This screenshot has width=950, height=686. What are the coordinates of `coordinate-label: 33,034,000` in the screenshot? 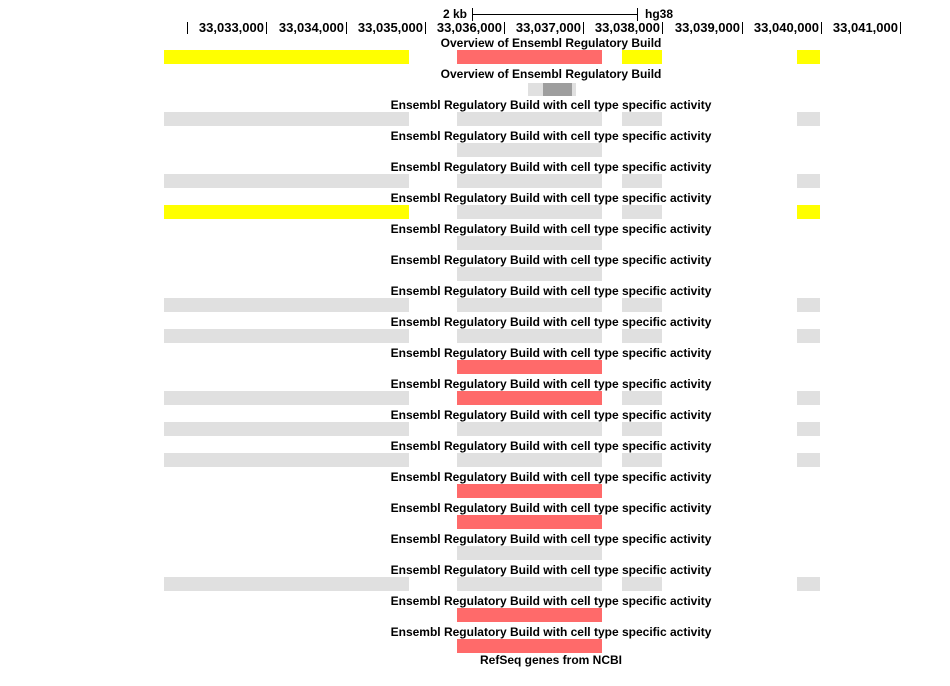 It's located at (311, 27).